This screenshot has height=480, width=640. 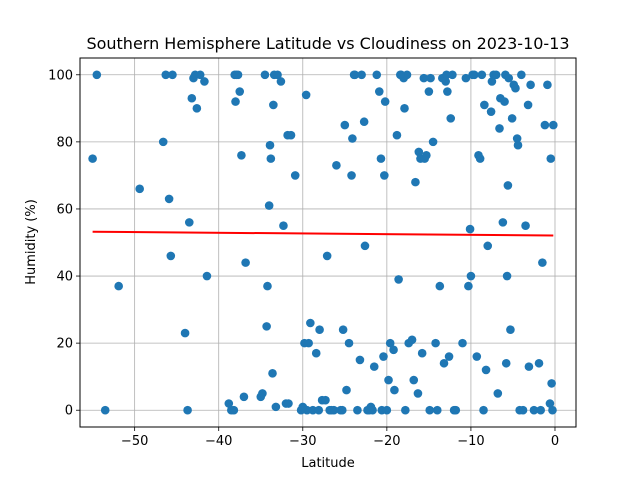 I want to click on x-tick-label: −30, so click(x=302, y=441).